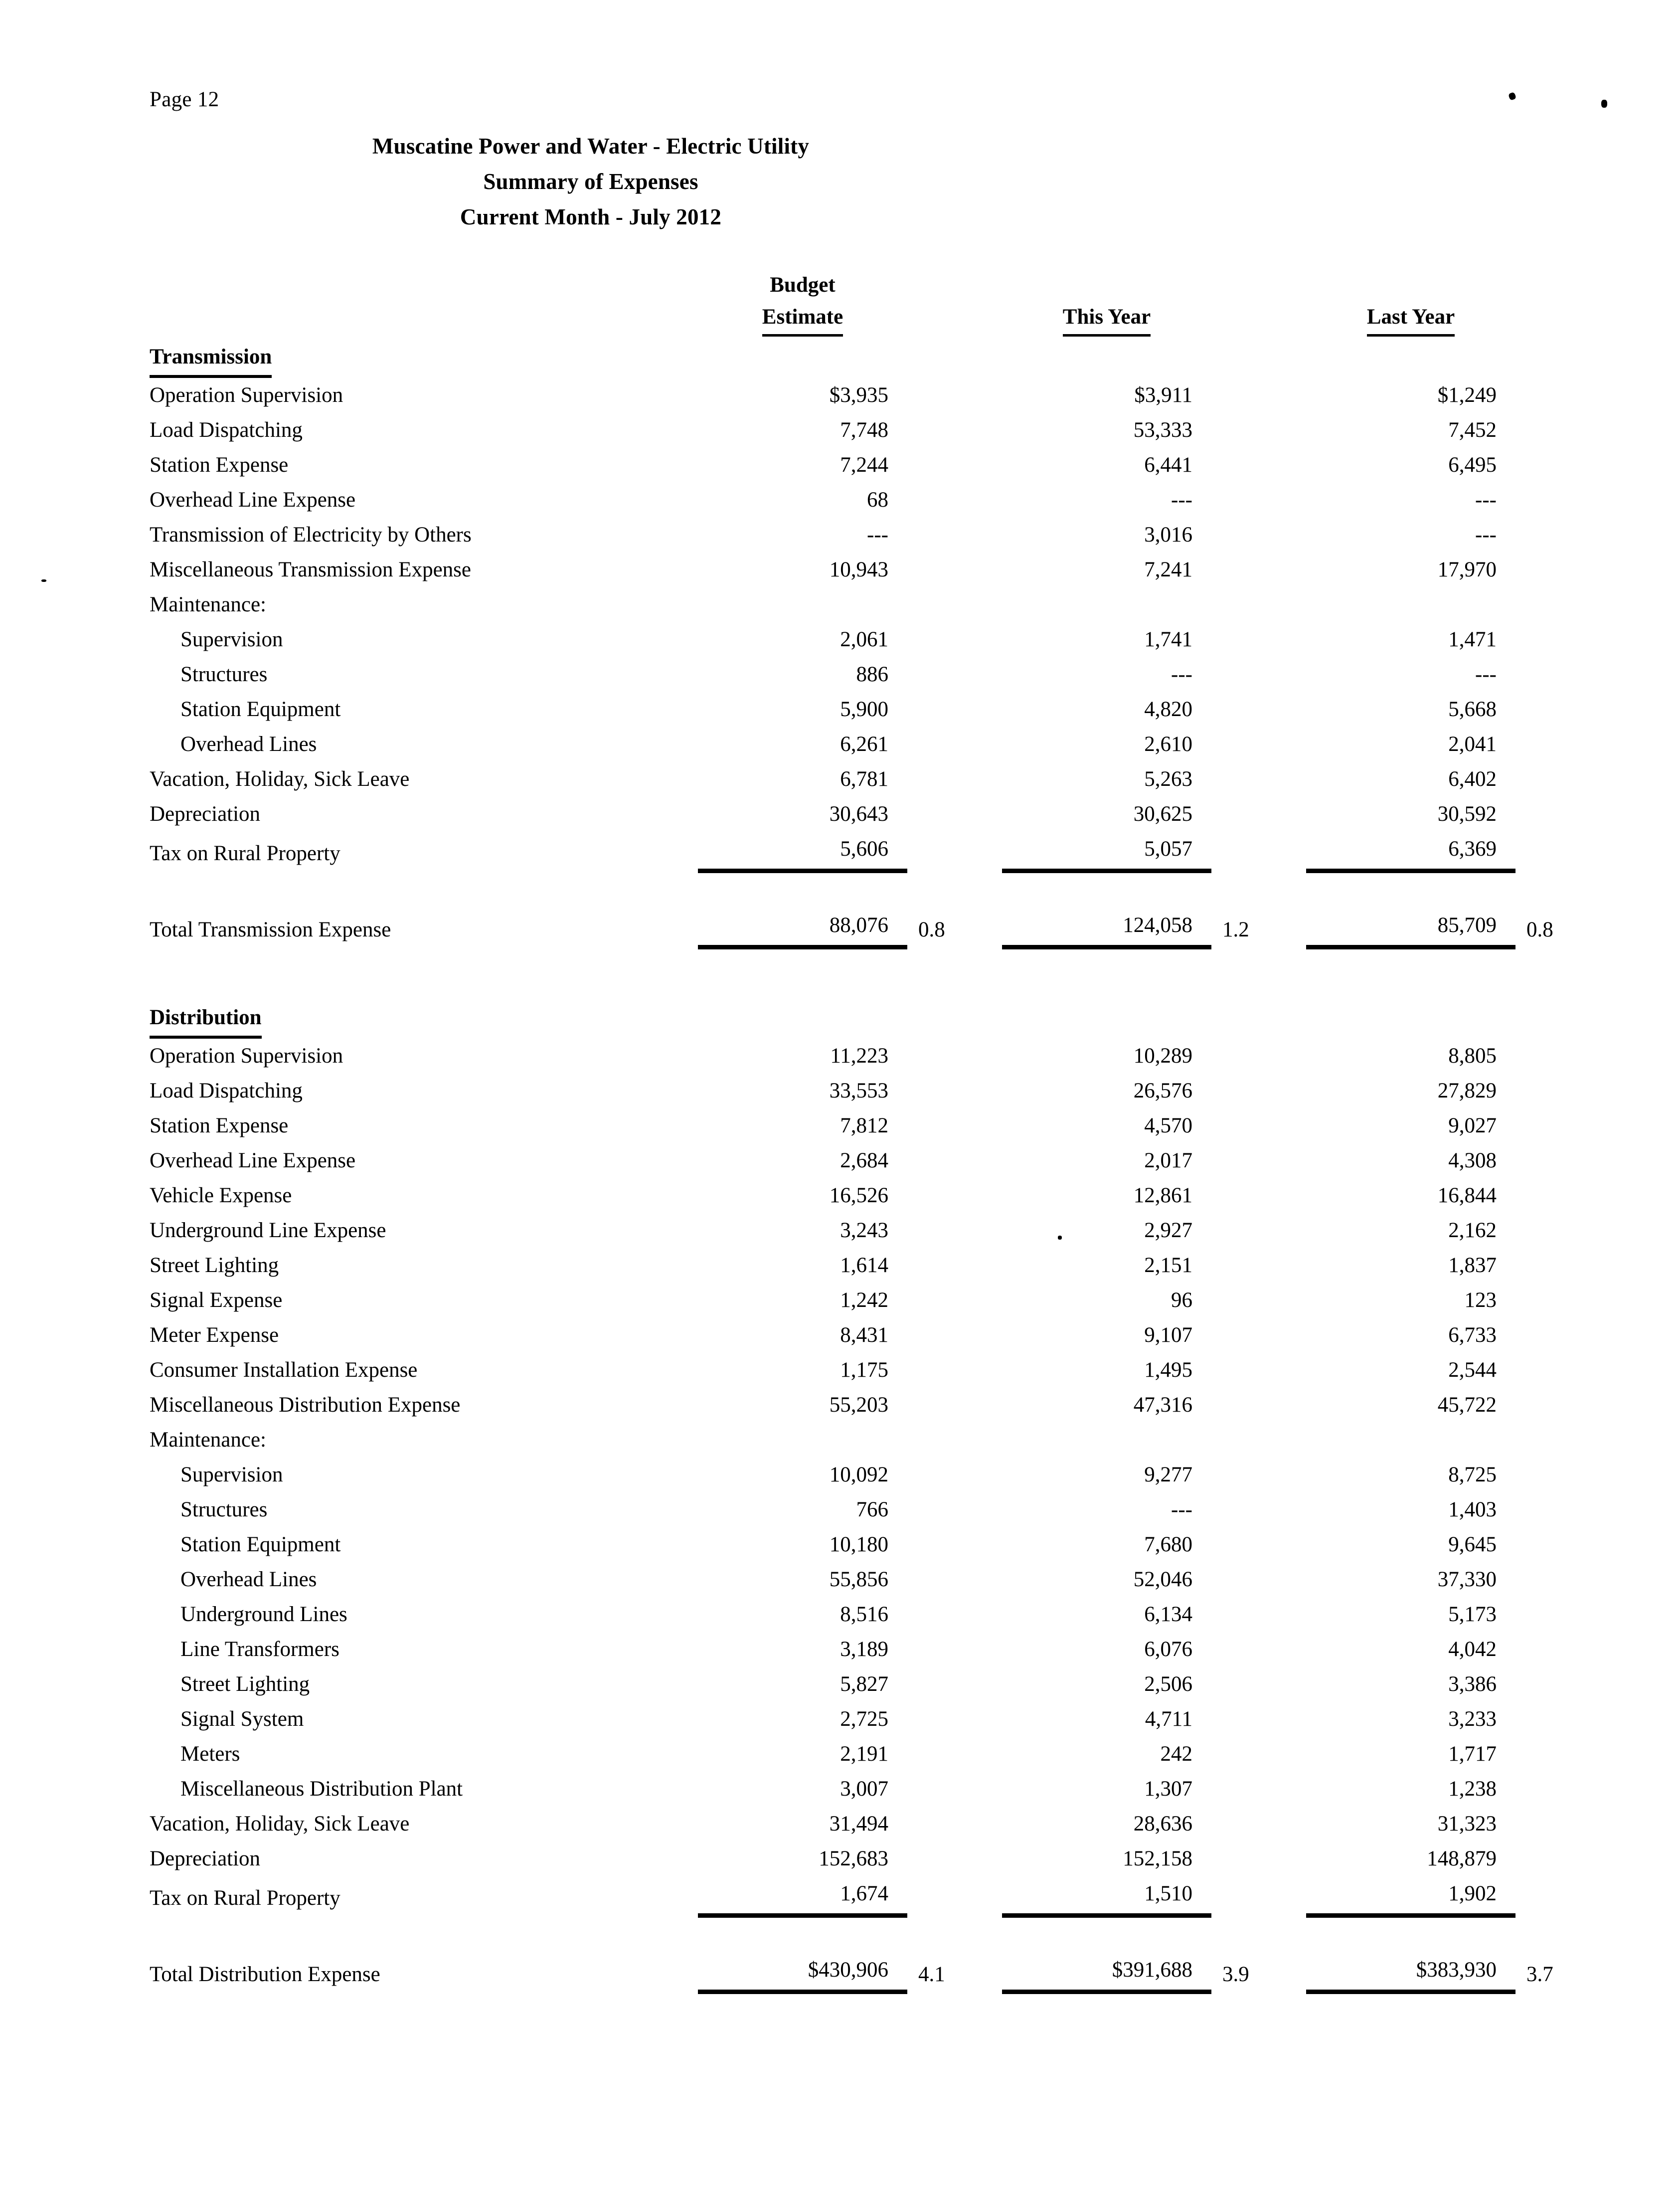 Image resolution: width=1680 pixels, height=2198 pixels. Describe the element at coordinates (880, 814) in the screenshot. I see `table-row: Depreciation 30,643 30,625 30,592` at that location.